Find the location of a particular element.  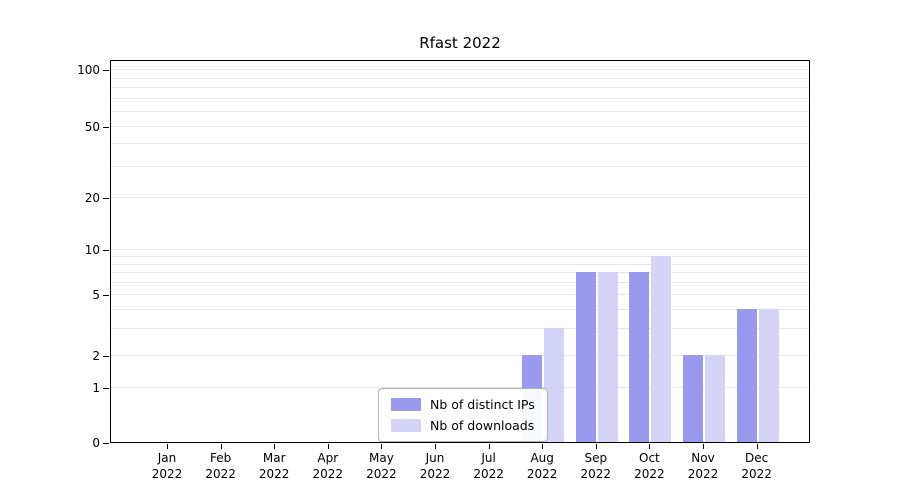

y-tick-label: 10 is located at coordinates (92, 249).